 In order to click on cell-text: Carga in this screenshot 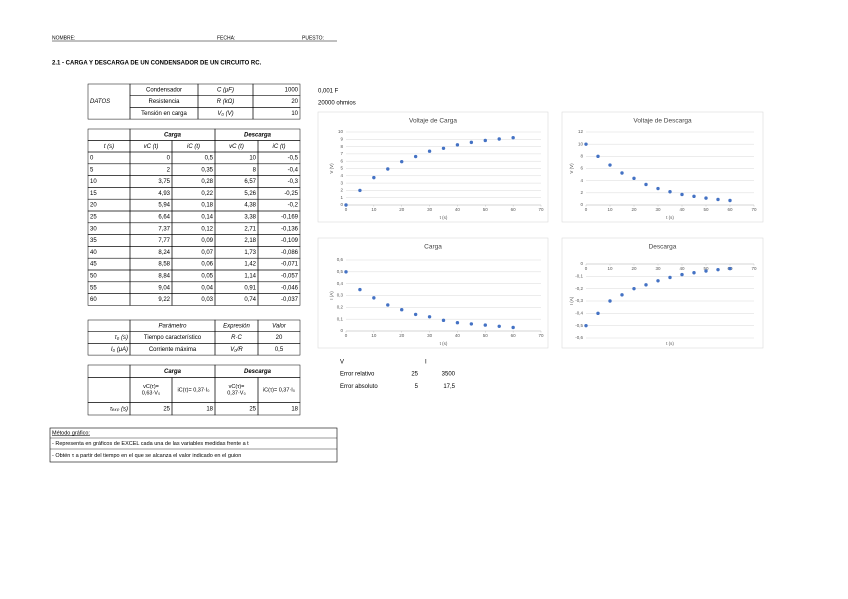, I will do `click(173, 372)`.